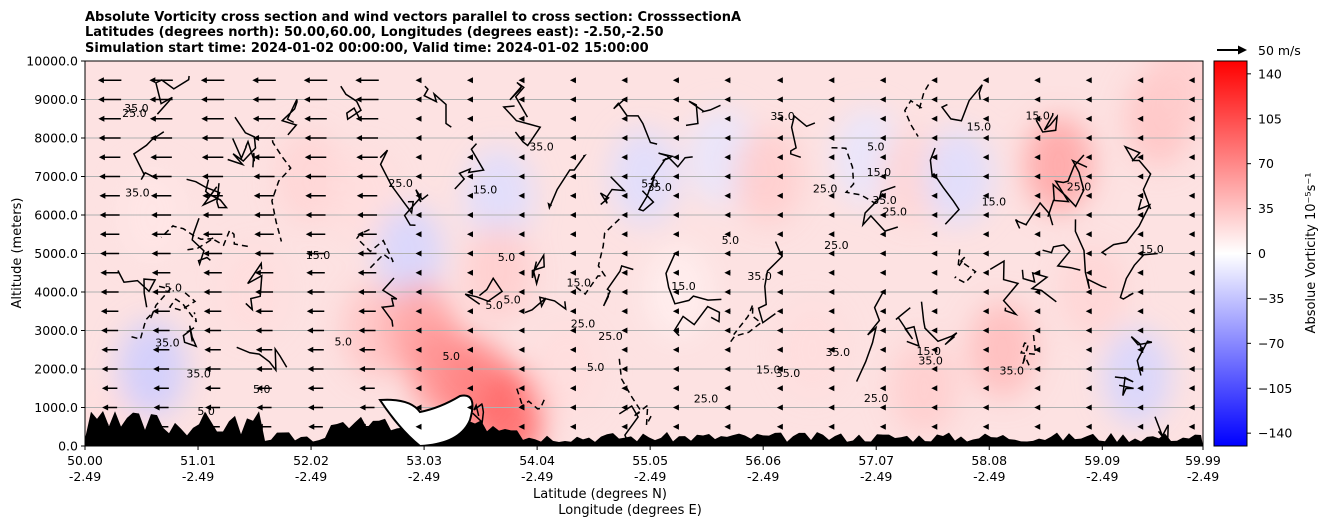  I want to click on contour-label-44: 5.0, so click(174, 287).